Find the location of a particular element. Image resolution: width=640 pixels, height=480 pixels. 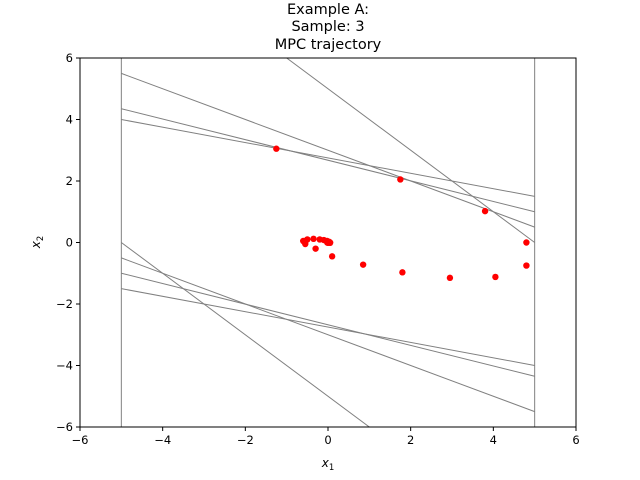

x-tick-label-5: 4 is located at coordinates (493, 440).